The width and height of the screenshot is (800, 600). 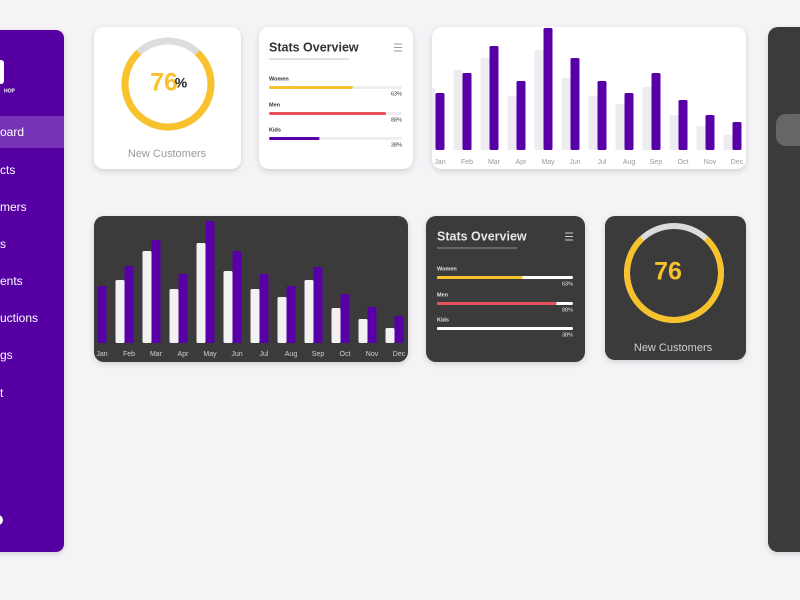 What do you see at coordinates (710, 162) in the screenshot?
I see `x-tick-label: Nov` at bounding box center [710, 162].